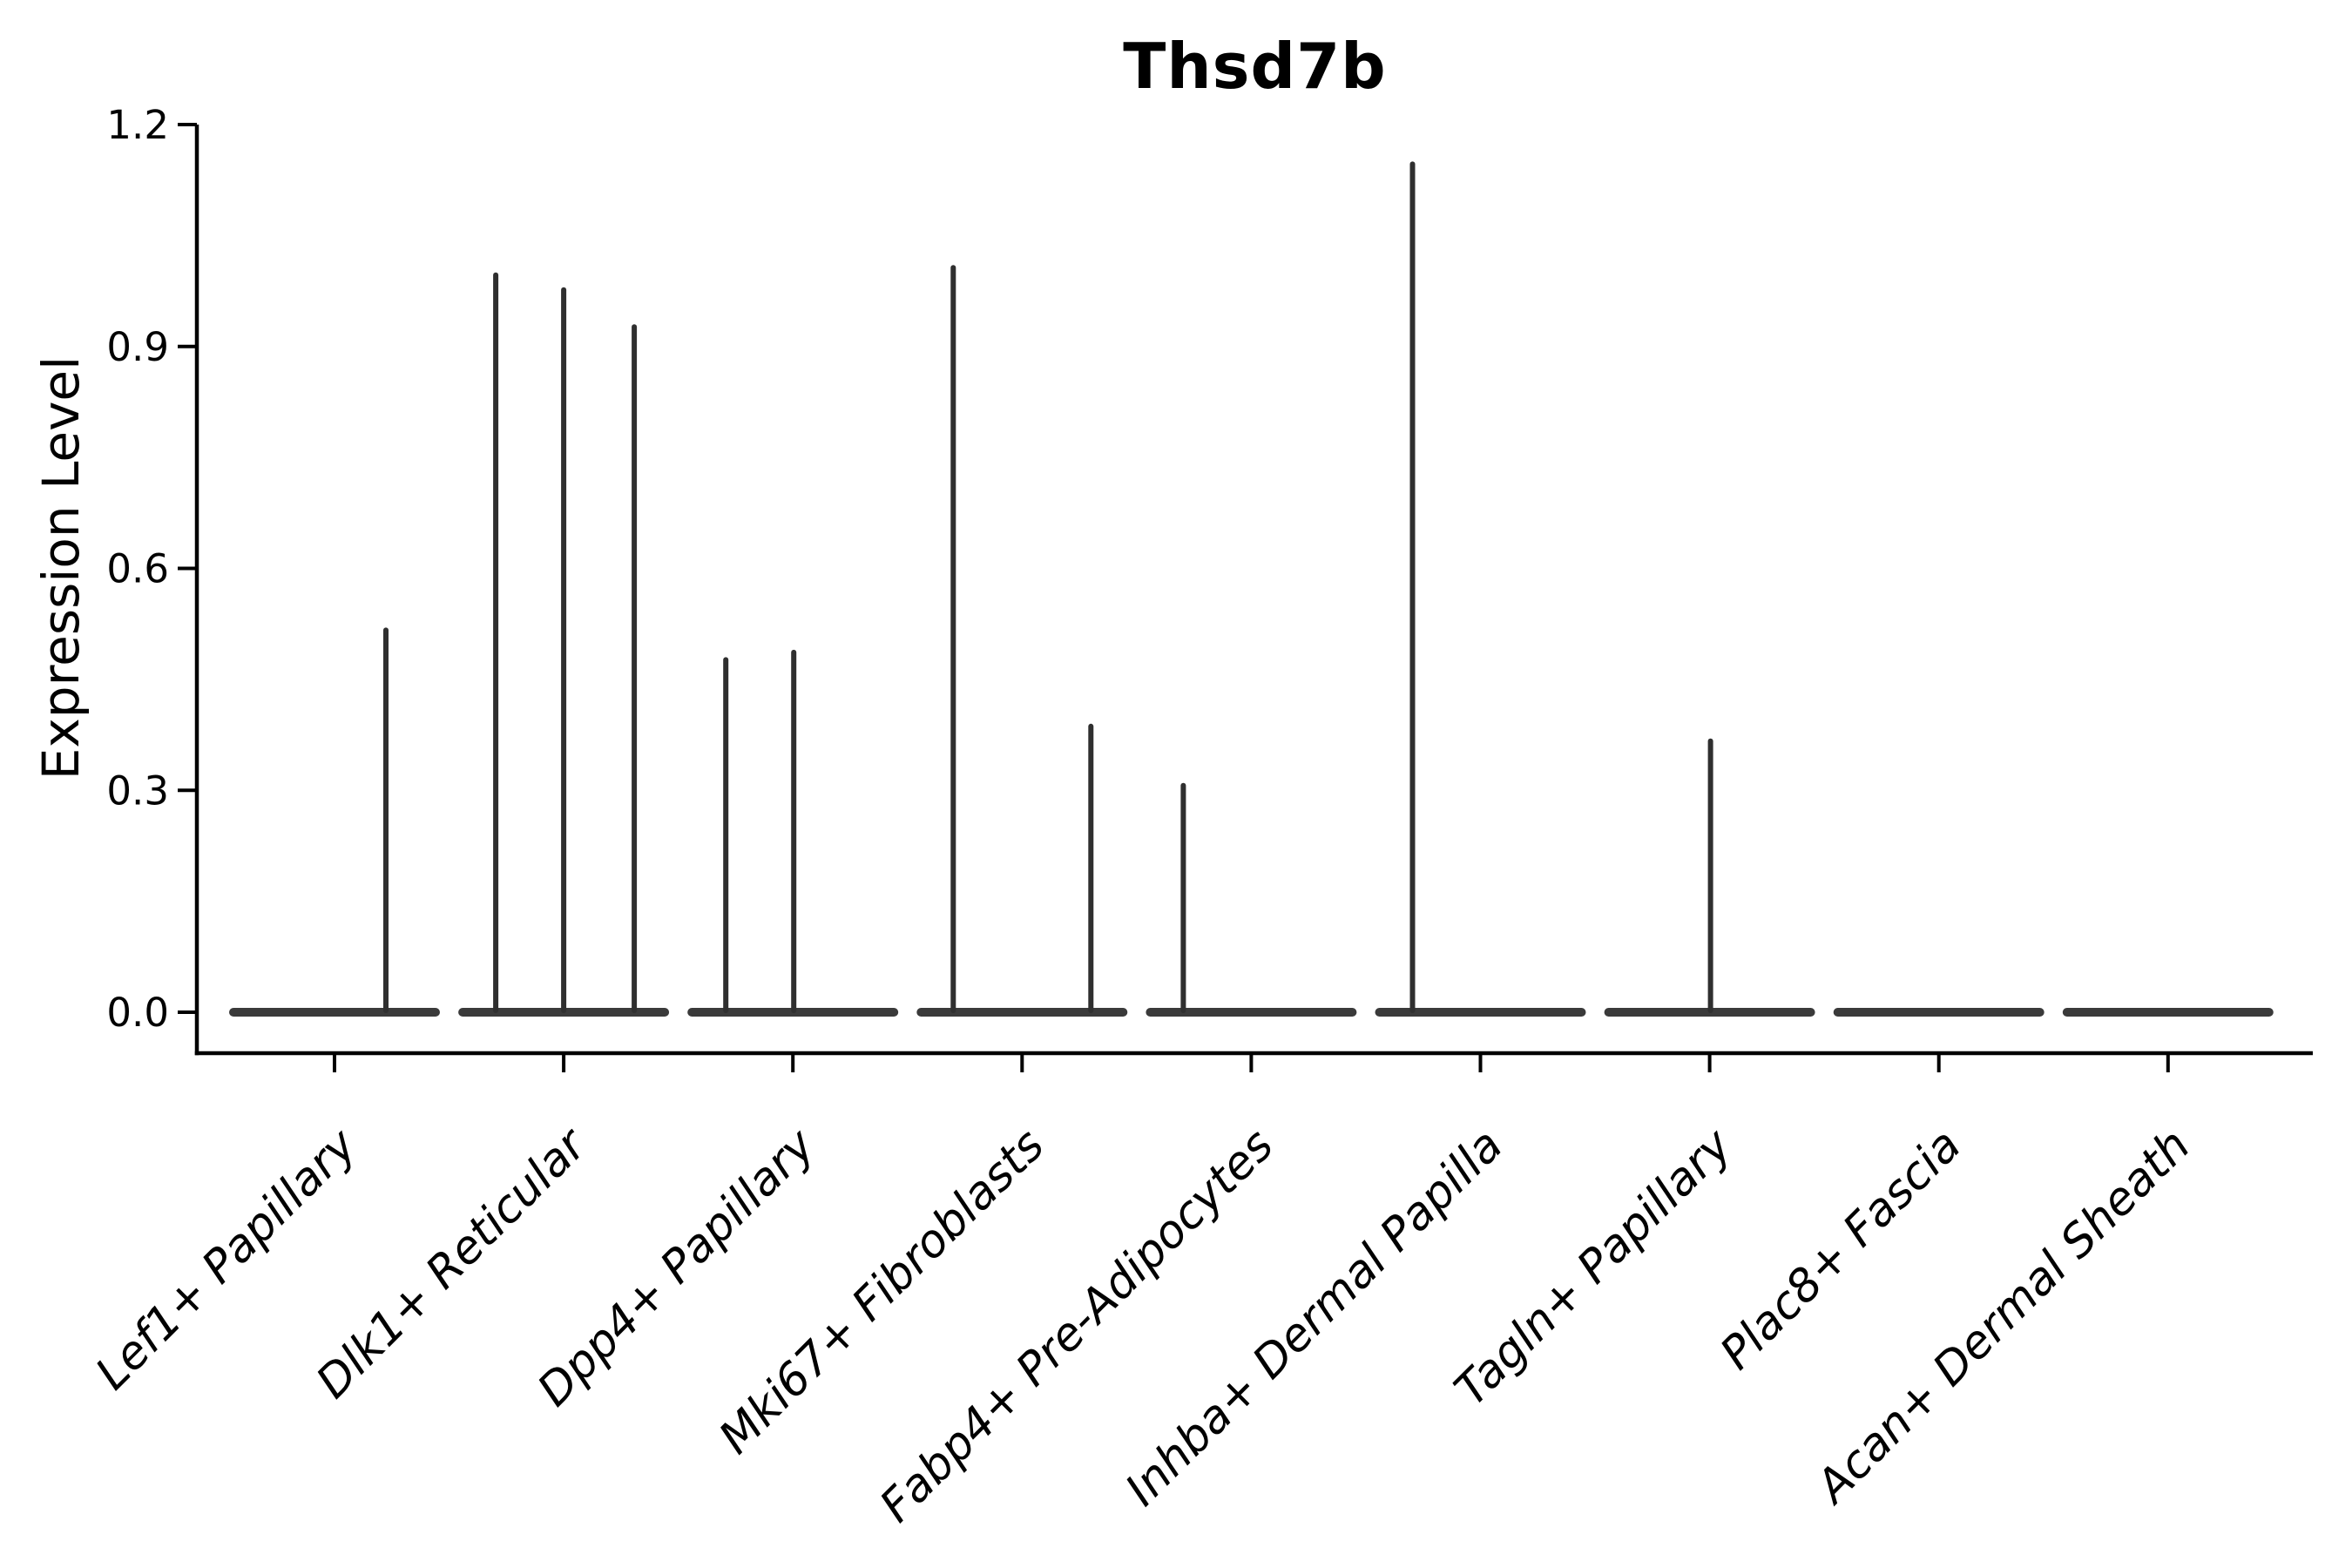 Image resolution: width=2352 pixels, height=1568 pixels. What do you see at coordinates (137, 790) in the screenshot?
I see `y-tick-label: 0.3` at bounding box center [137, 790].